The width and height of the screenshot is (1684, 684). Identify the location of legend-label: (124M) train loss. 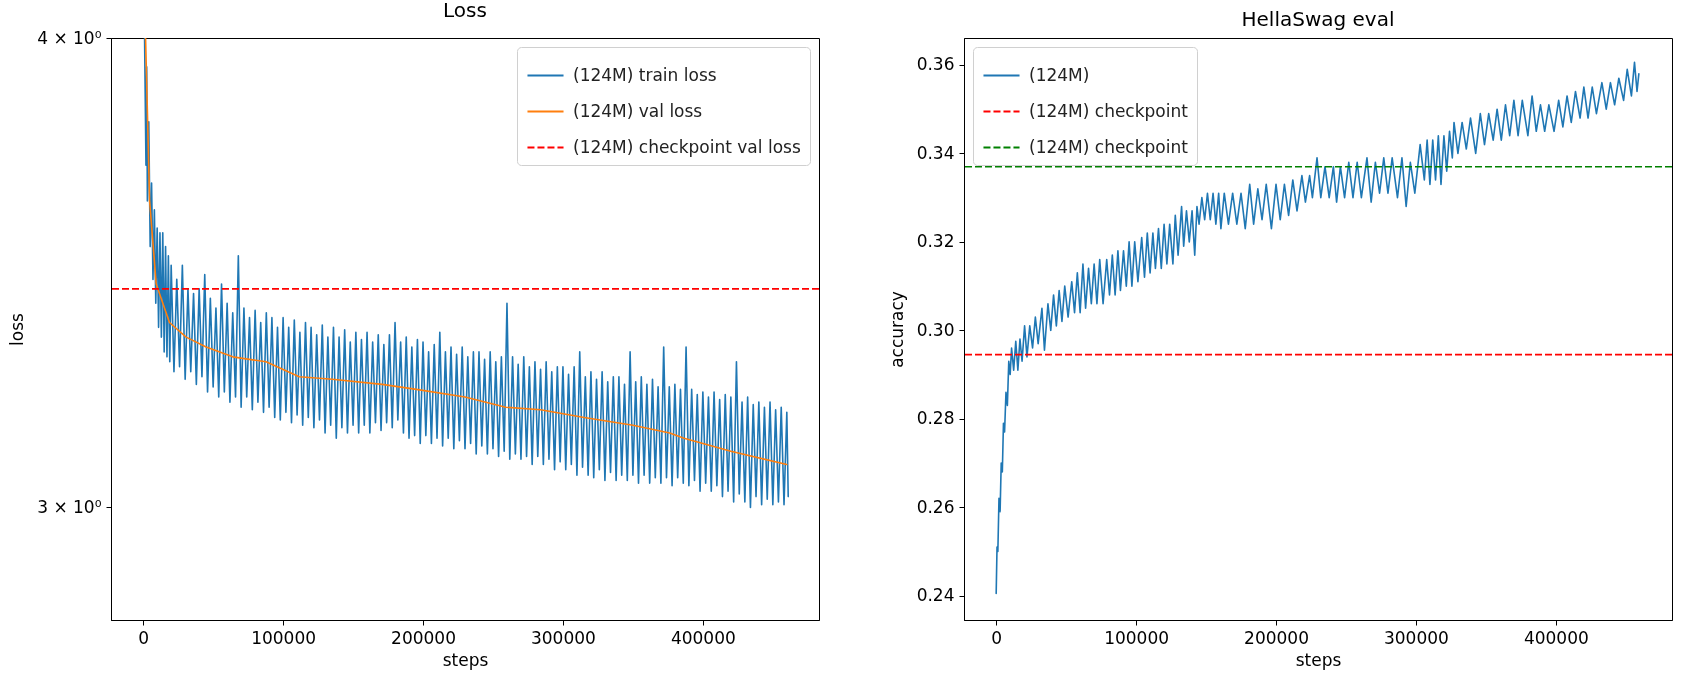
(645, 74).